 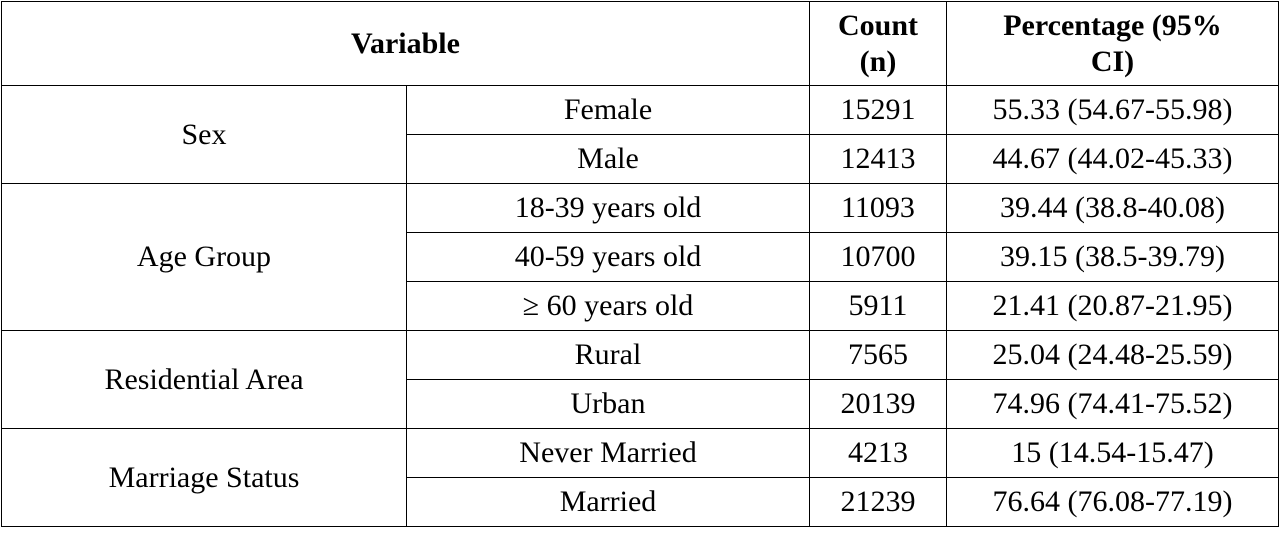 I want to click on variable-cell-age-group: Age Group, so click(x=204, y=257).